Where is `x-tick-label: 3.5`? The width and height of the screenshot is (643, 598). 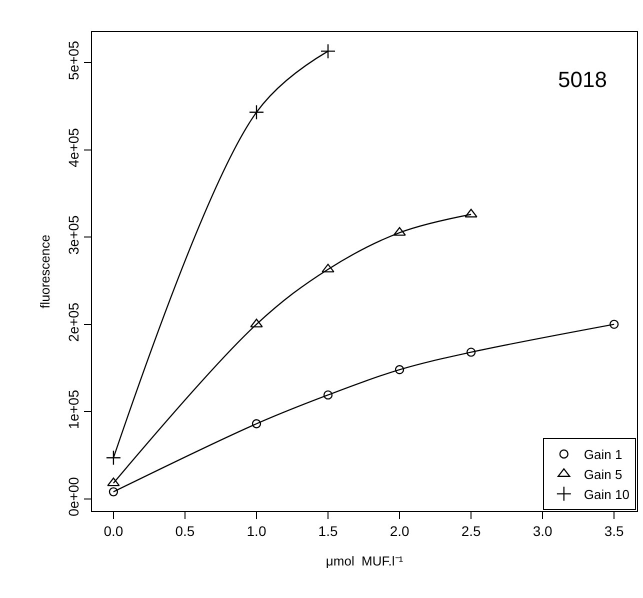
x-tick-label: 3.5 is located at coordinates (614, 530).